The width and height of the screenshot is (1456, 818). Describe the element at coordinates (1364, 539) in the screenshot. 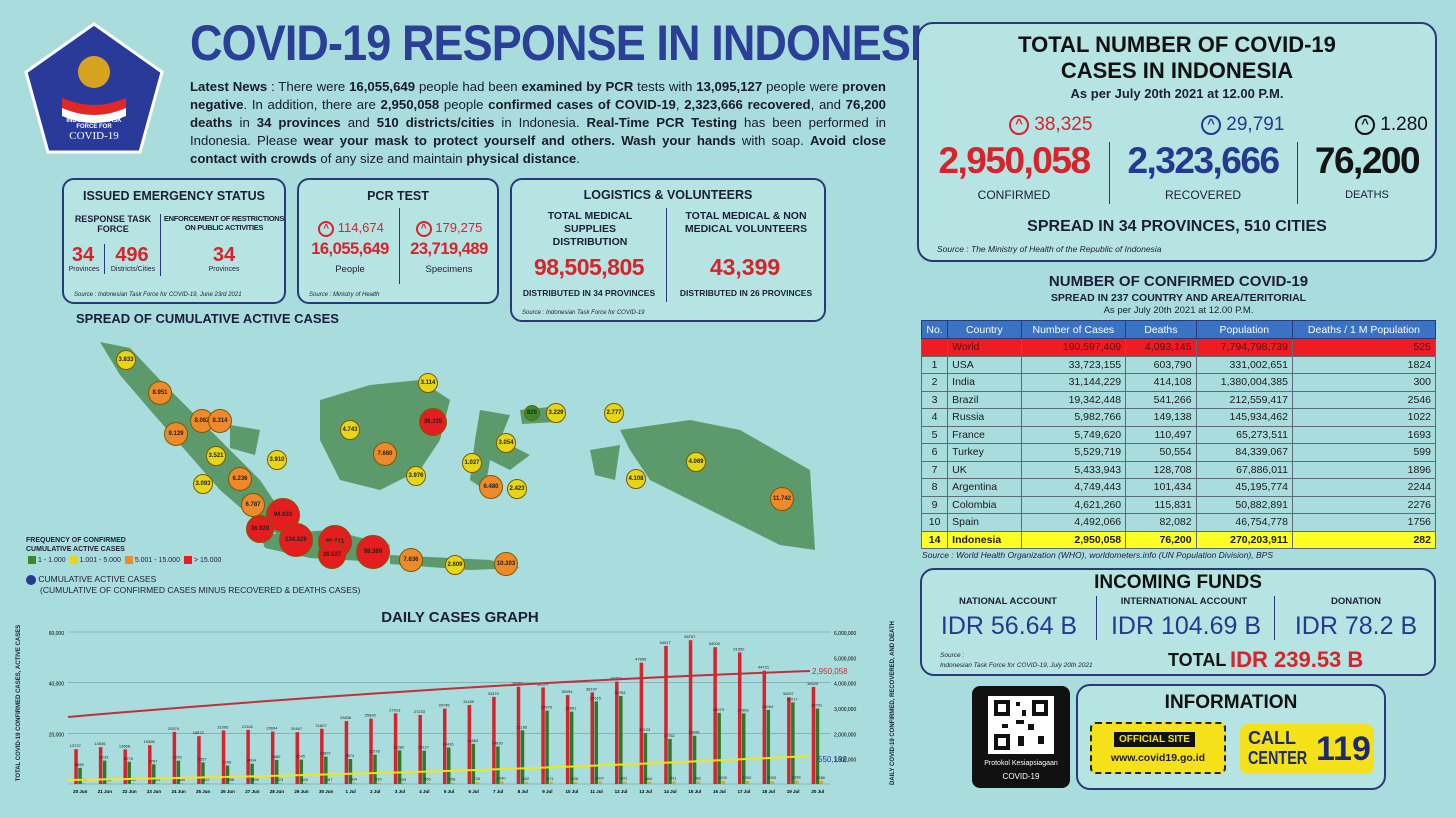

I see `table-cell: 282` at that location.